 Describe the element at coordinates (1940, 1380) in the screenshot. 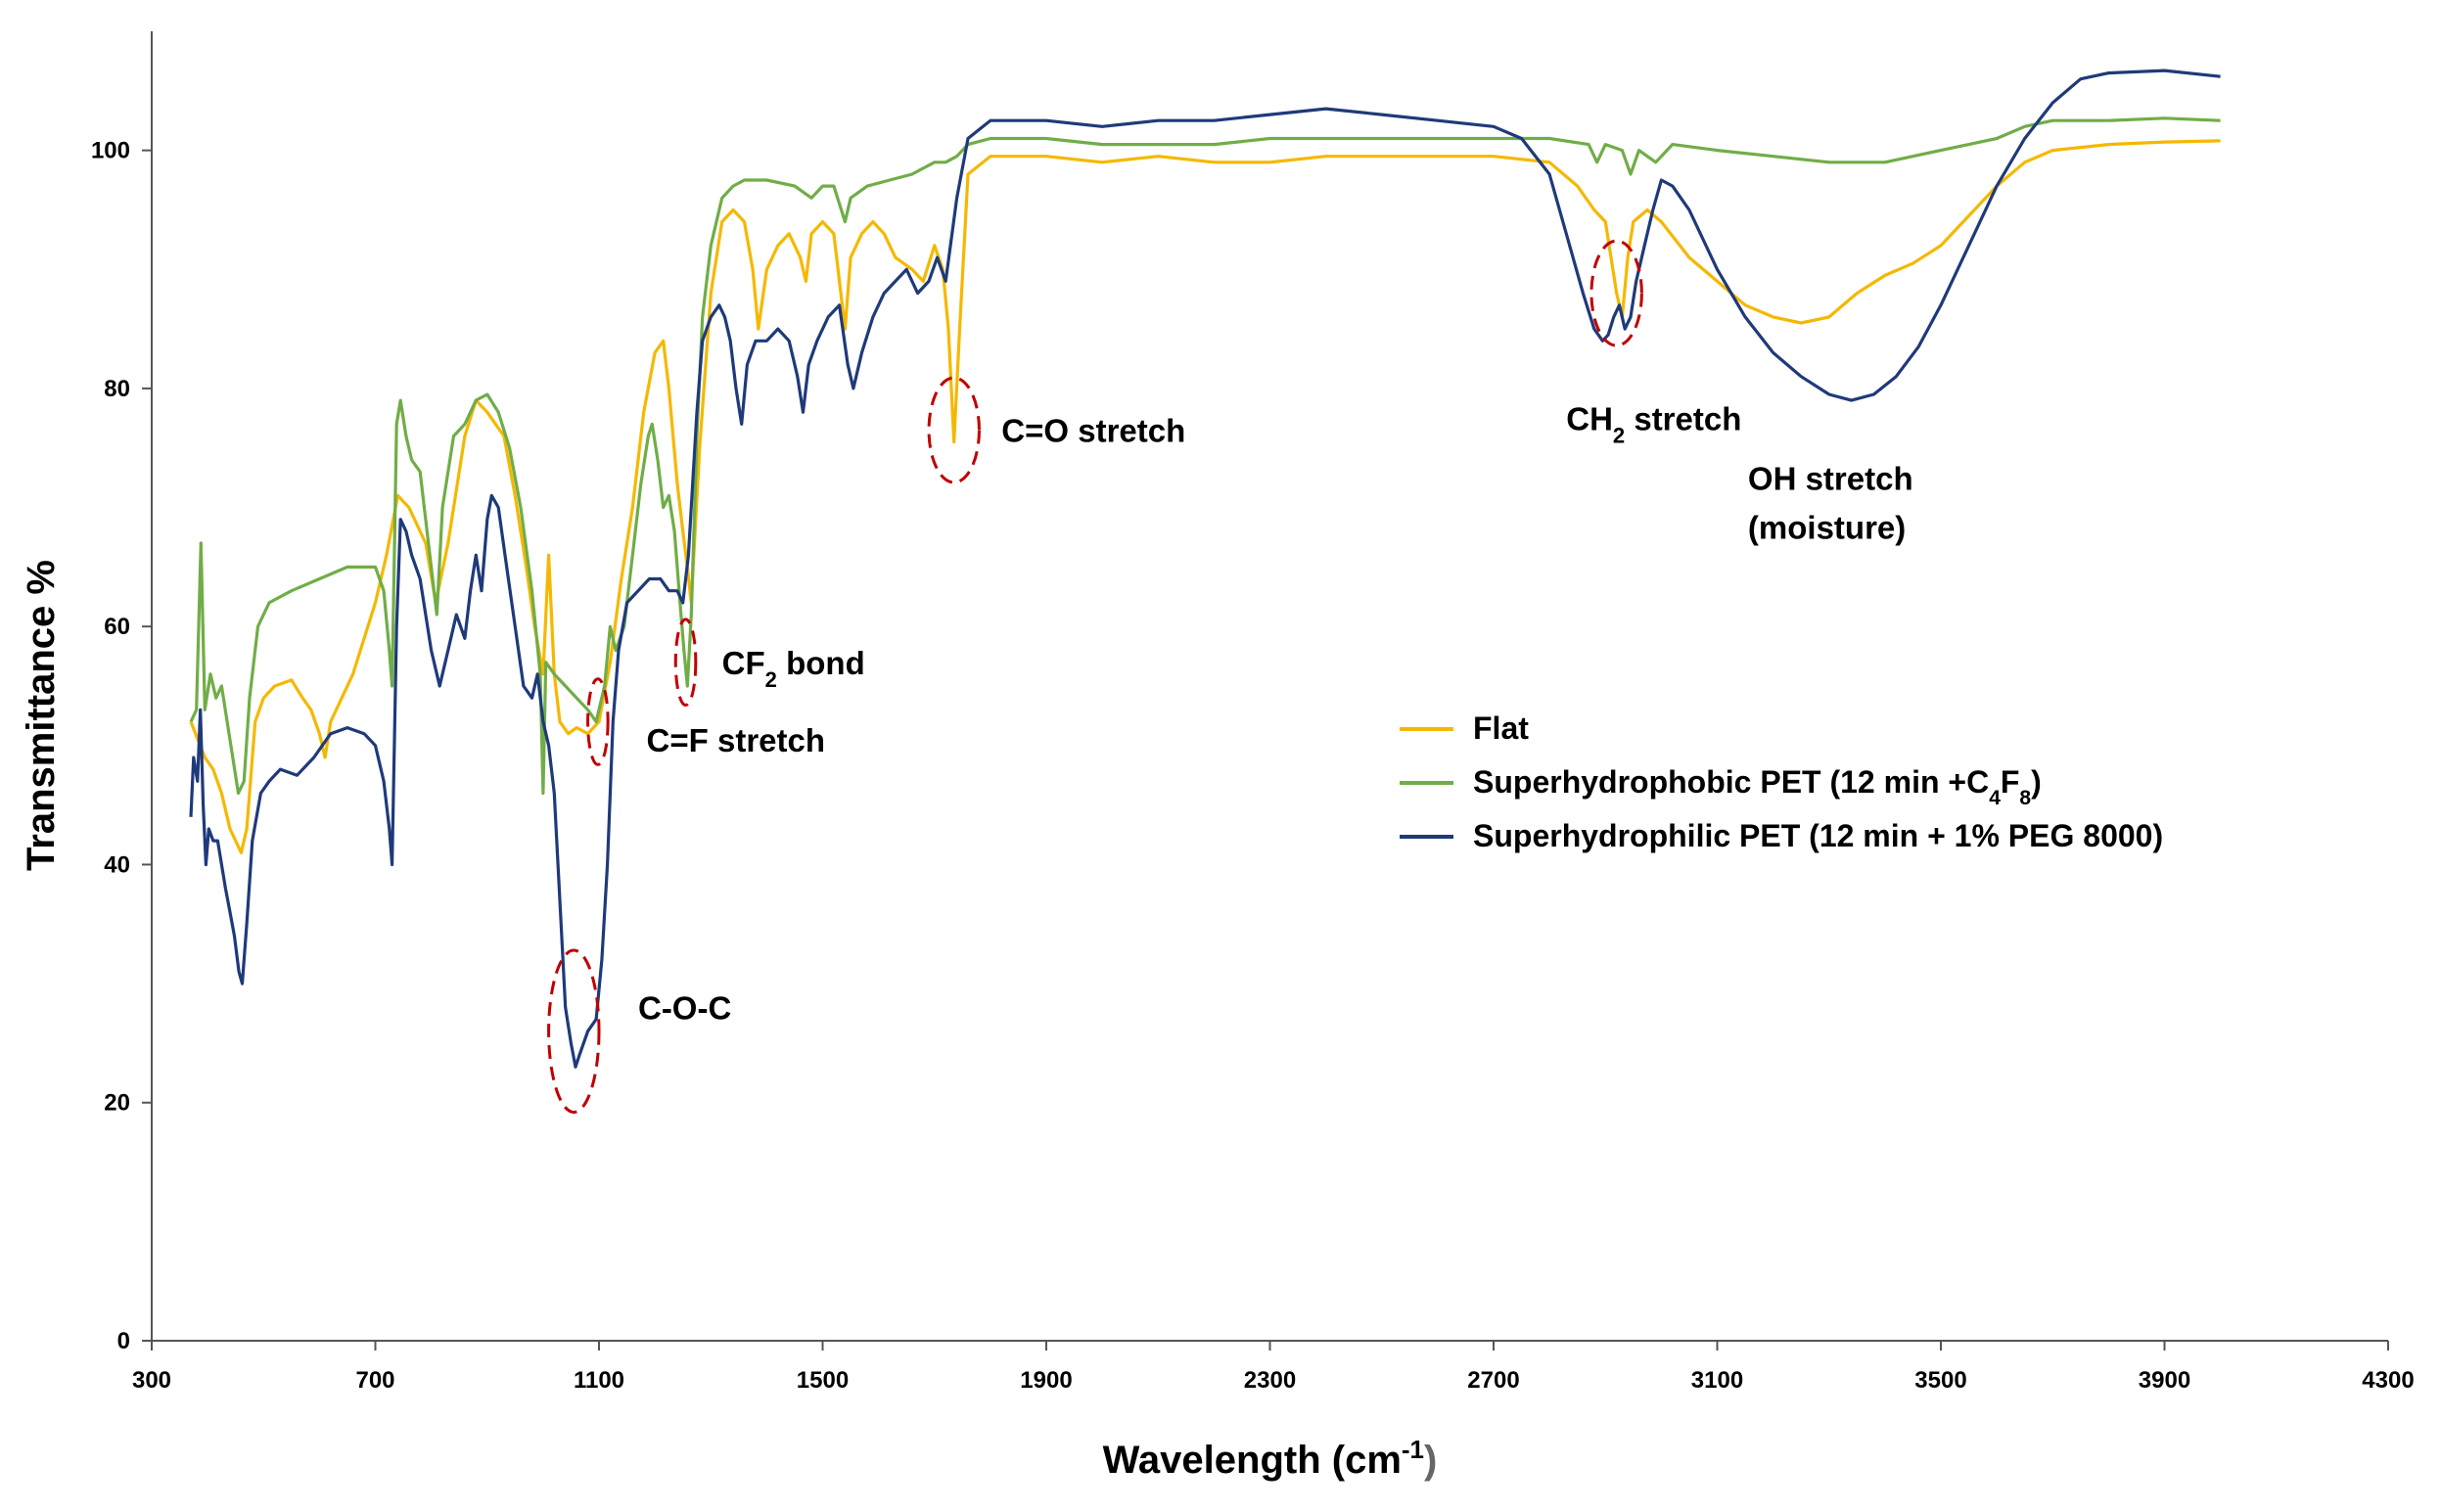

I see `x-tick-label: 3500` at that location.